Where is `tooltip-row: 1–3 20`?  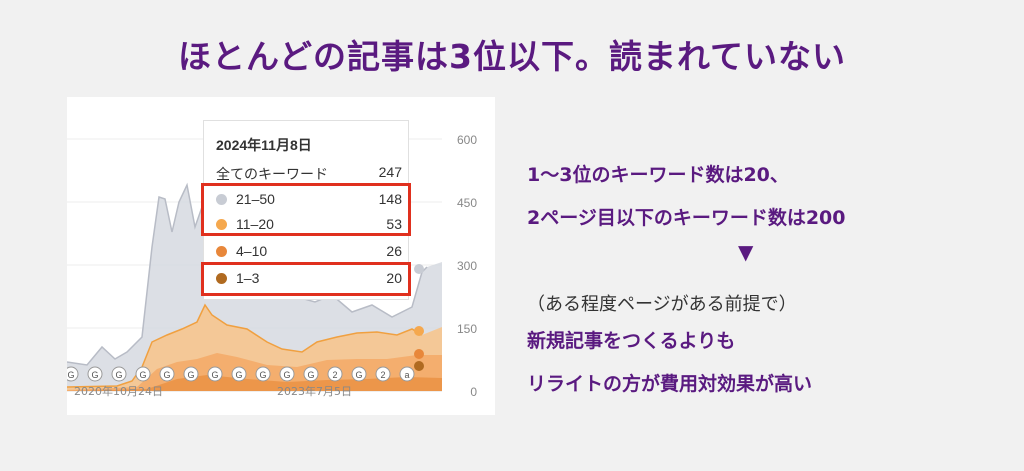 tooltip-row: 1–3 20 is located at coordinates (309, 279).